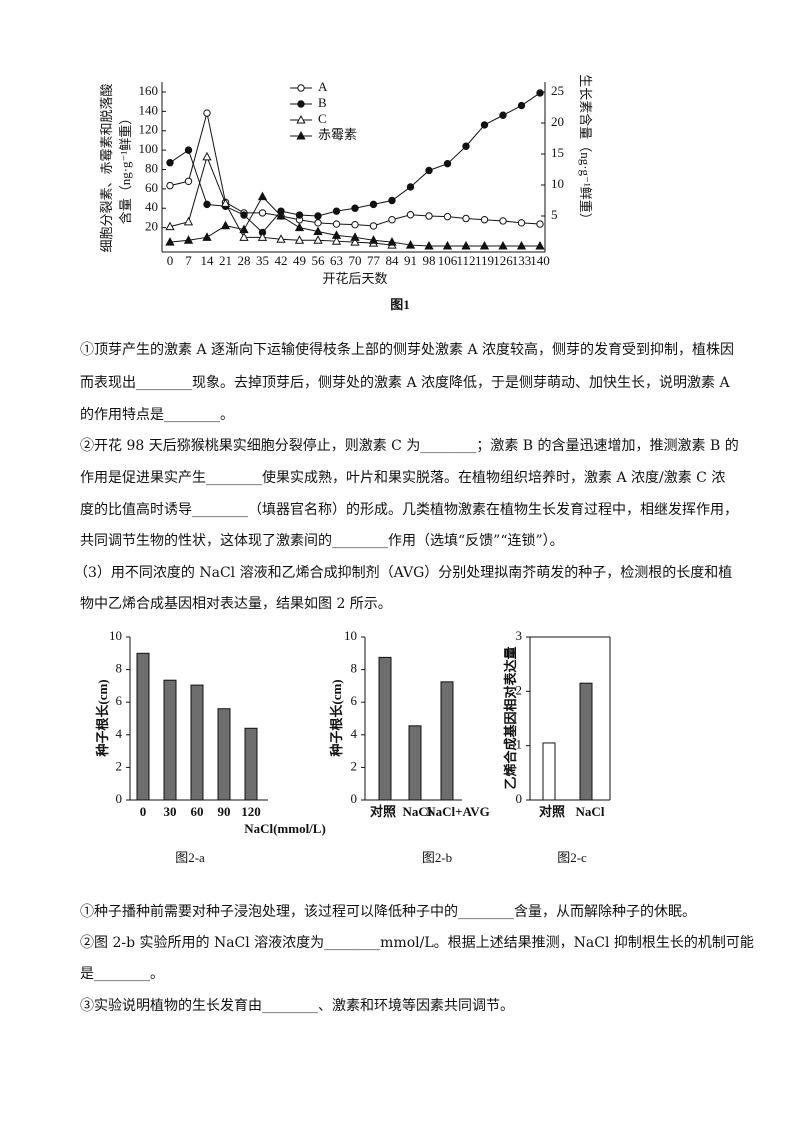 Image resolution: width=800 pixels, height=1132 pixels. I want to click on y-tick-label: 100, so click(149, 148).